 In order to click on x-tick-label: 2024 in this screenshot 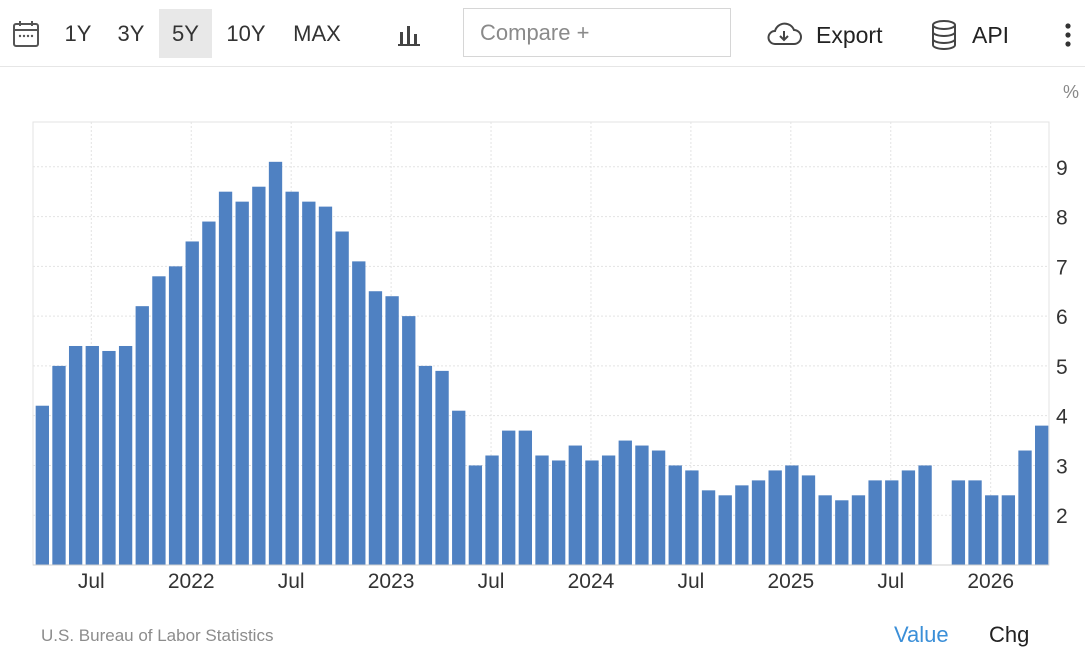, I will do `click(591, 581)`.